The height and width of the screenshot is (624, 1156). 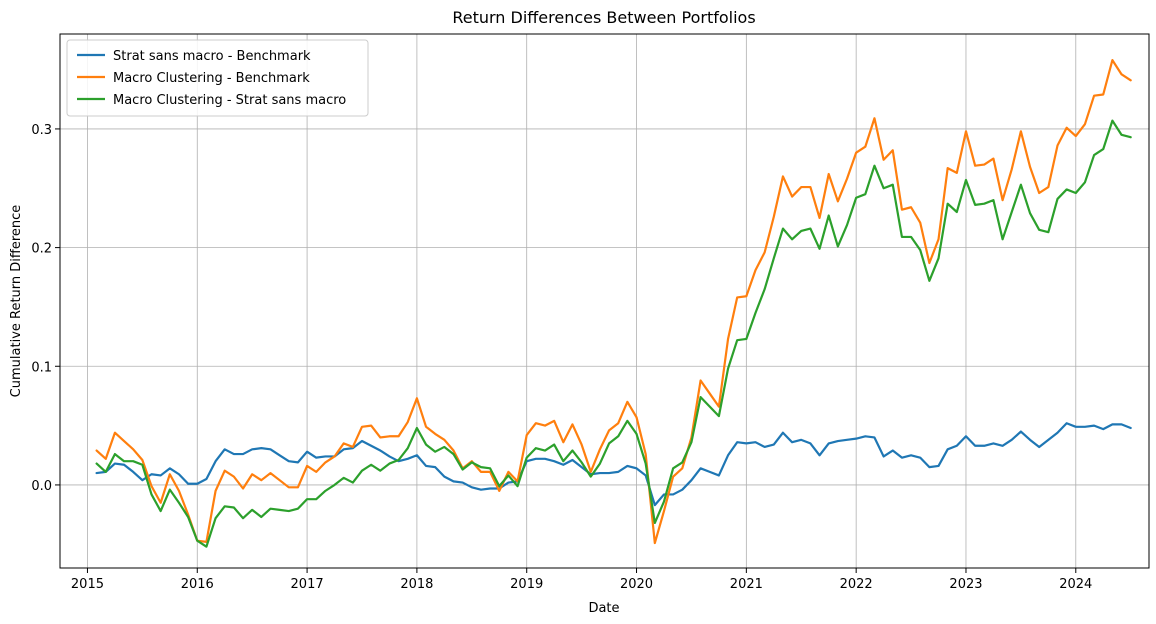 What do you see at coordinates (856, 584) in the screenshot?
I see `x-tick-label: 2022` at bounding box center [856, 584].